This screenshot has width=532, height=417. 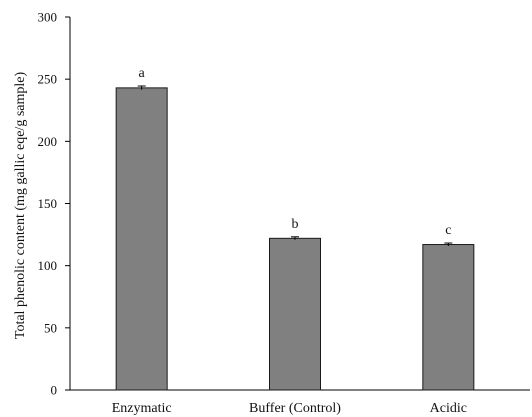 What do you see at coordinates (142, 408) in the screenshot?
I see `x-tick-label: Enzymatic` at bounding box center [142, 408].